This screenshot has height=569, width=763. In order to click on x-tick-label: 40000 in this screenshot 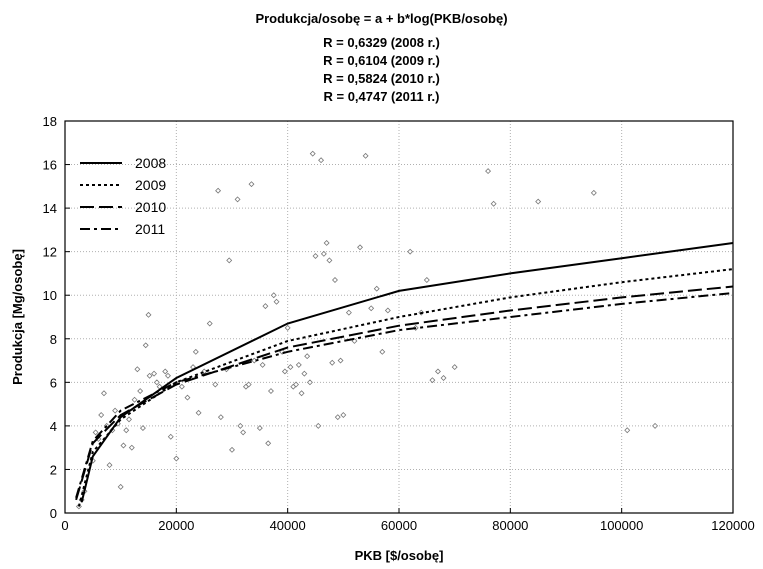, I will do `click(288, 525)`.